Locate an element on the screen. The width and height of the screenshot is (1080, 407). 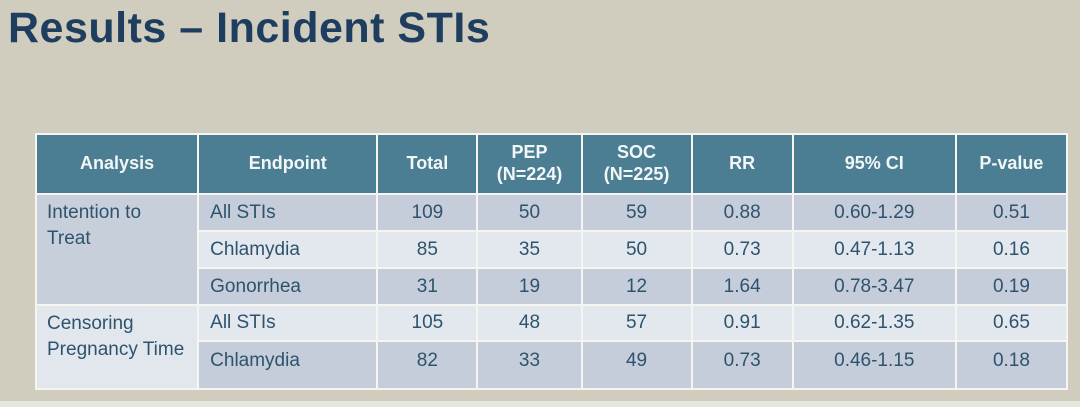
col-header-label: 95% CI is located at coordinates (874, 163).